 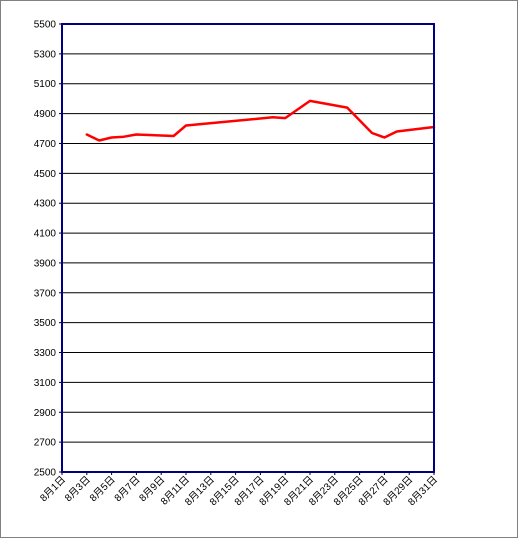 What do you see at coordinates (77, 489) in the screenshot?
I see `x-tick-label: 8月3日` at bounding box center [77, 489].